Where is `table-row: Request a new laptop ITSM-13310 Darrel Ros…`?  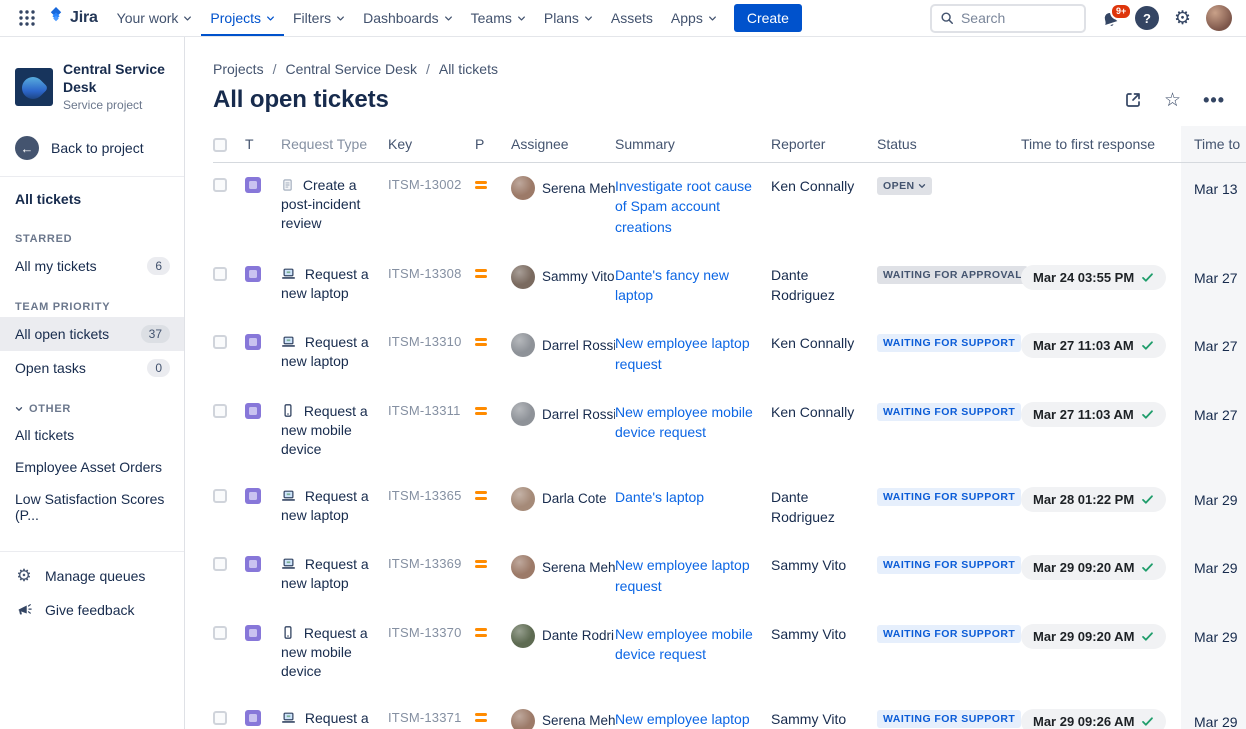 table-row: Request a new laptop ITSM-13310 Darrel Ros… is located at coordinates (729, 354).